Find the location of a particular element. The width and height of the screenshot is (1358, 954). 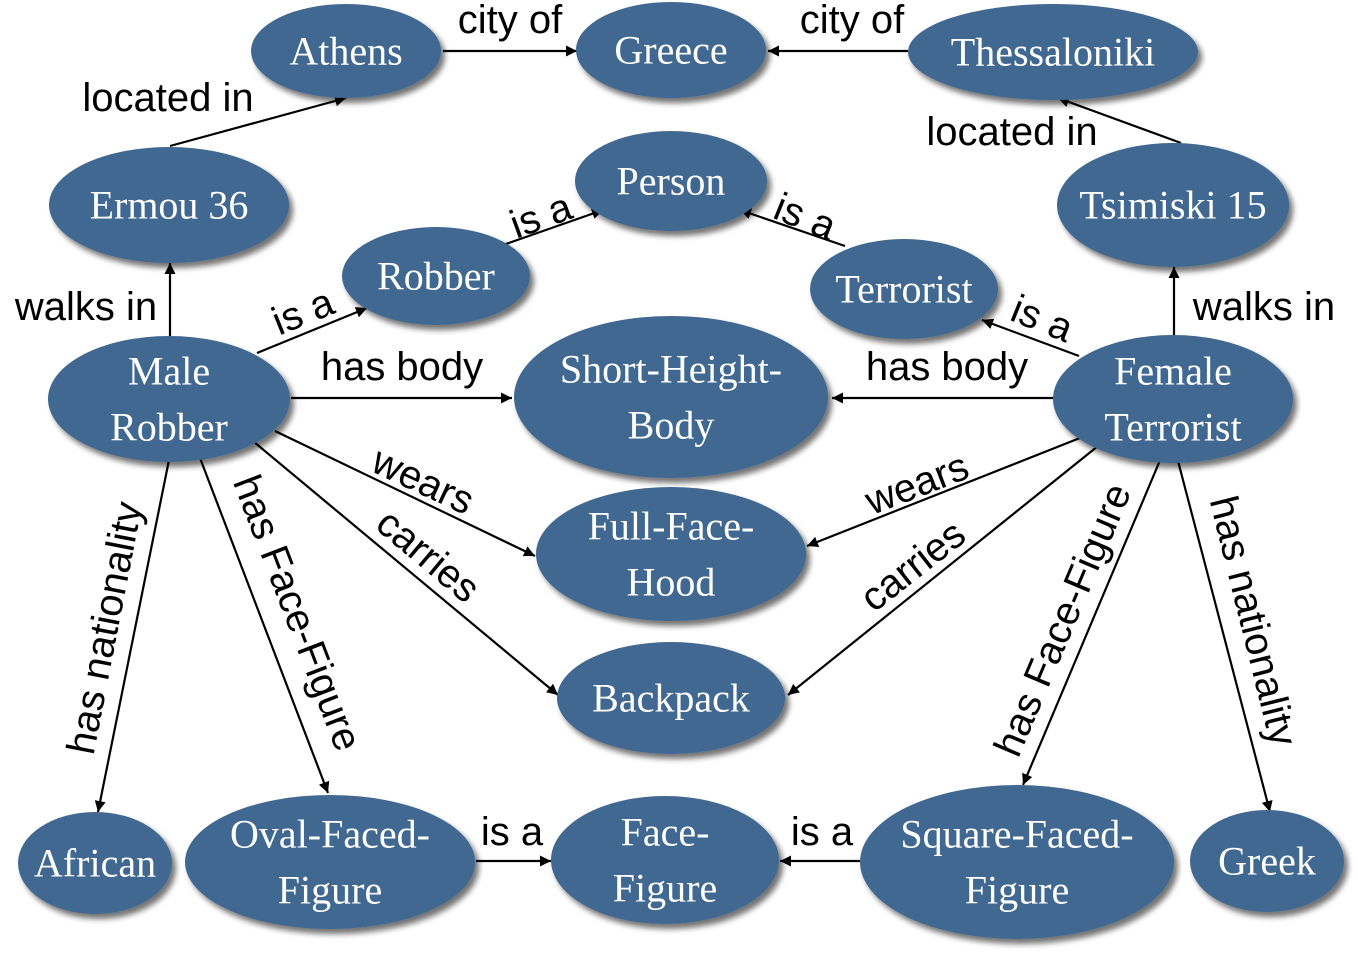

node-label: African is located at coordinates (95, 863).